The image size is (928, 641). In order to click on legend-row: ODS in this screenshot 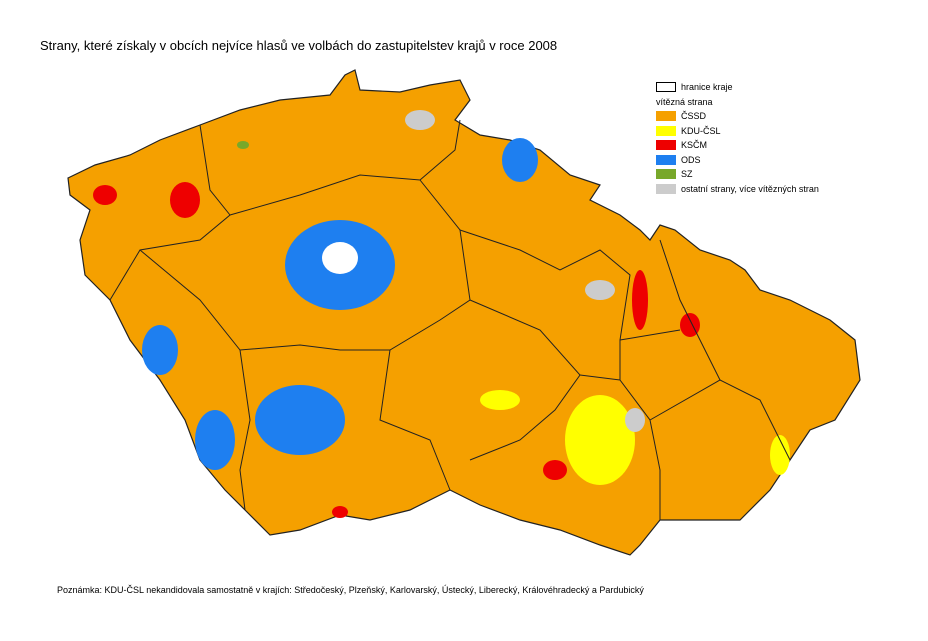, I will do `click(737, 160)`.